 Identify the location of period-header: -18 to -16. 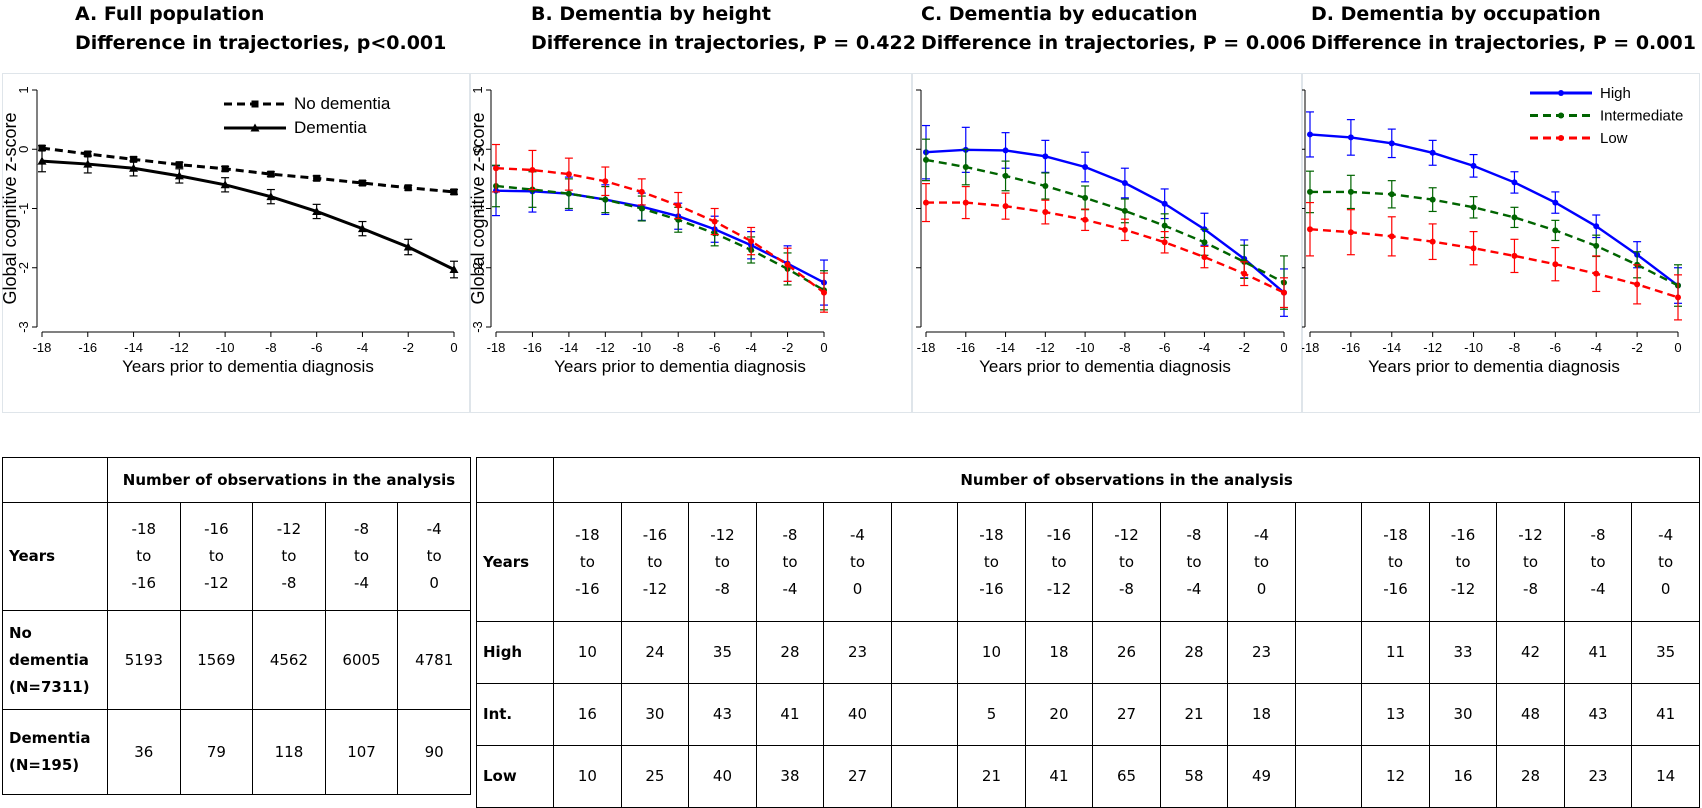
(144, 556).